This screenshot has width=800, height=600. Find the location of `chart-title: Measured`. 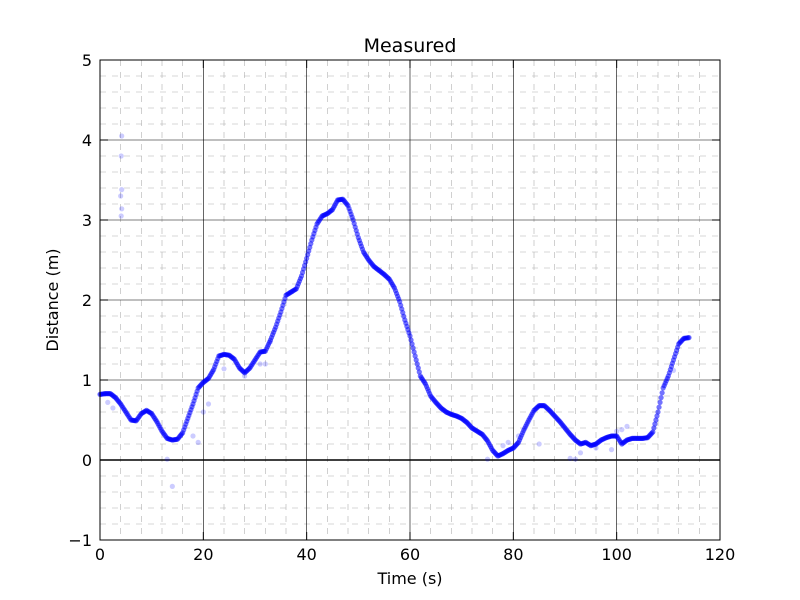

chart-title: Measured is located at coordinates (410, 46).